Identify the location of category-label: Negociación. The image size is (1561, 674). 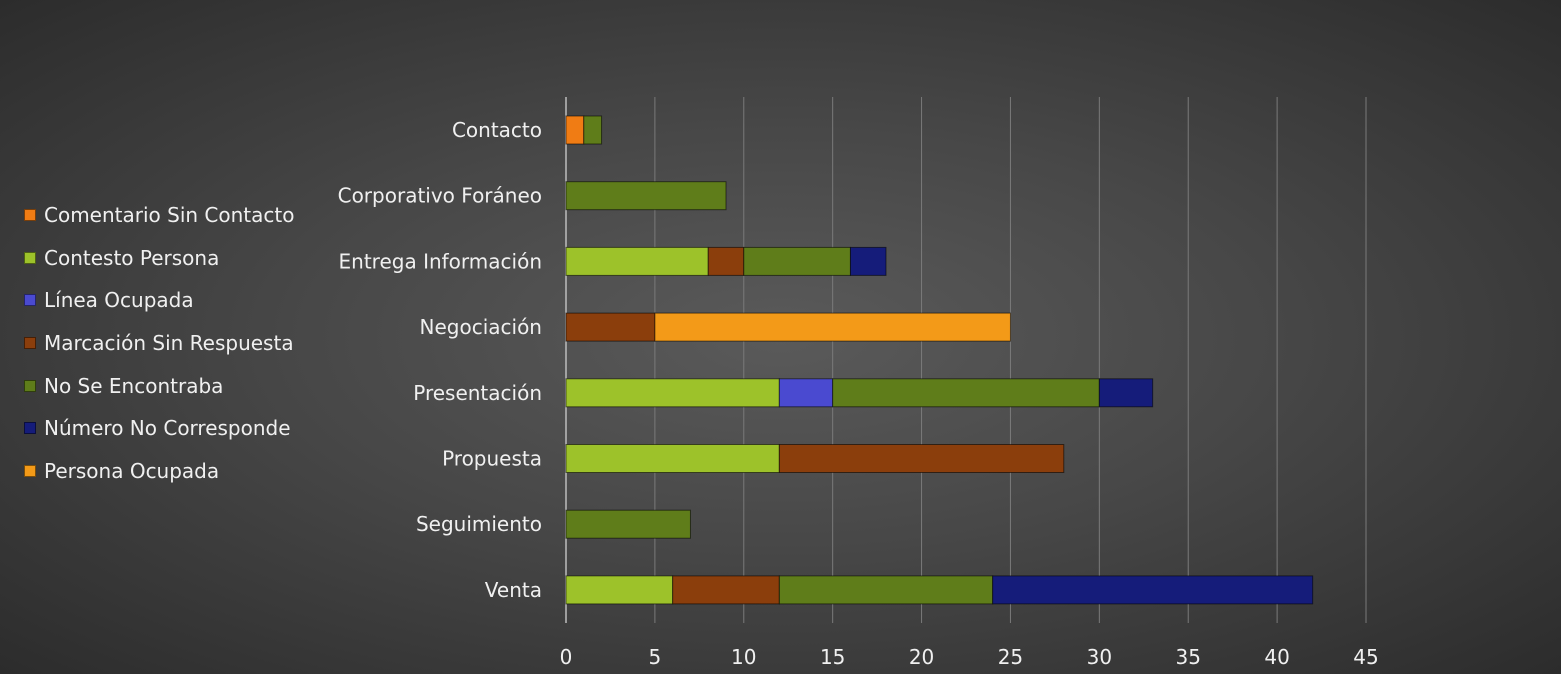
(481, 327).